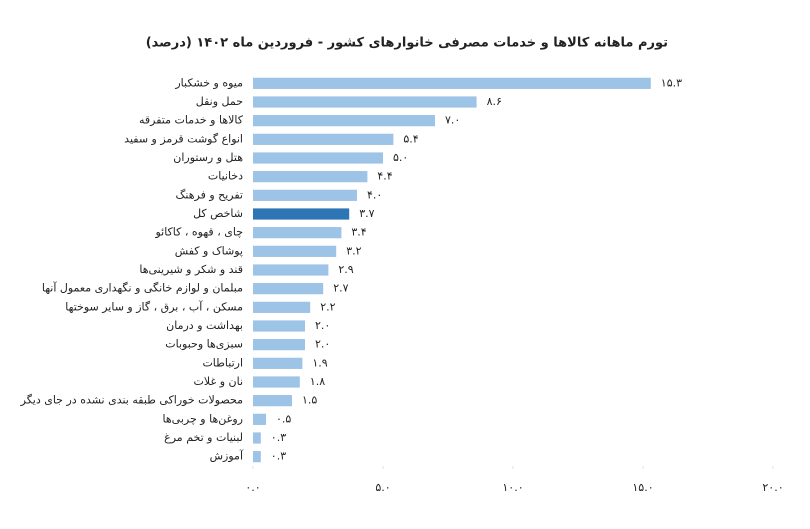 The height and width of the screenshot is (529, 810). I want to click on y-tick-label: بهداشت و درمان, so click(204, 325).